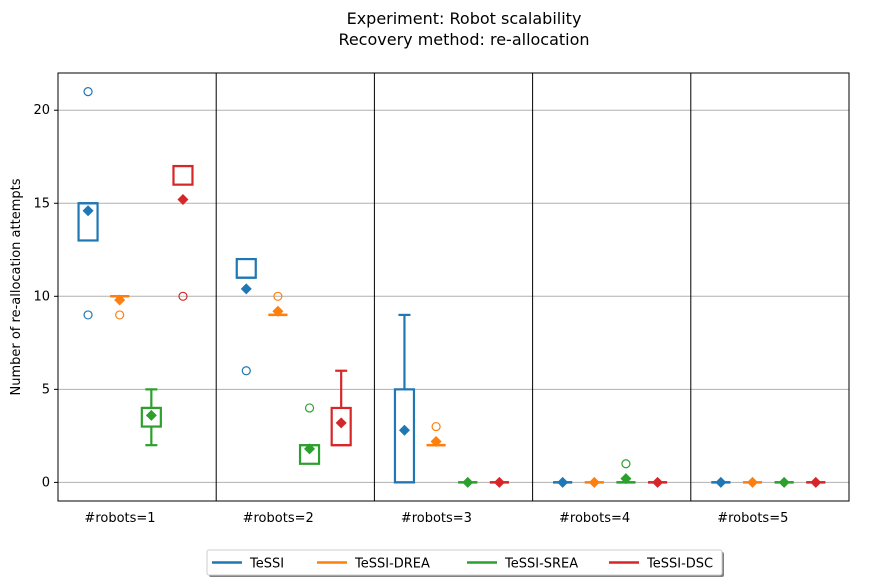  What do you see at coordinates (119, 518) in the screenshot?
I see `x-tick-label: #robots=1` at bounding box center [119, 518].